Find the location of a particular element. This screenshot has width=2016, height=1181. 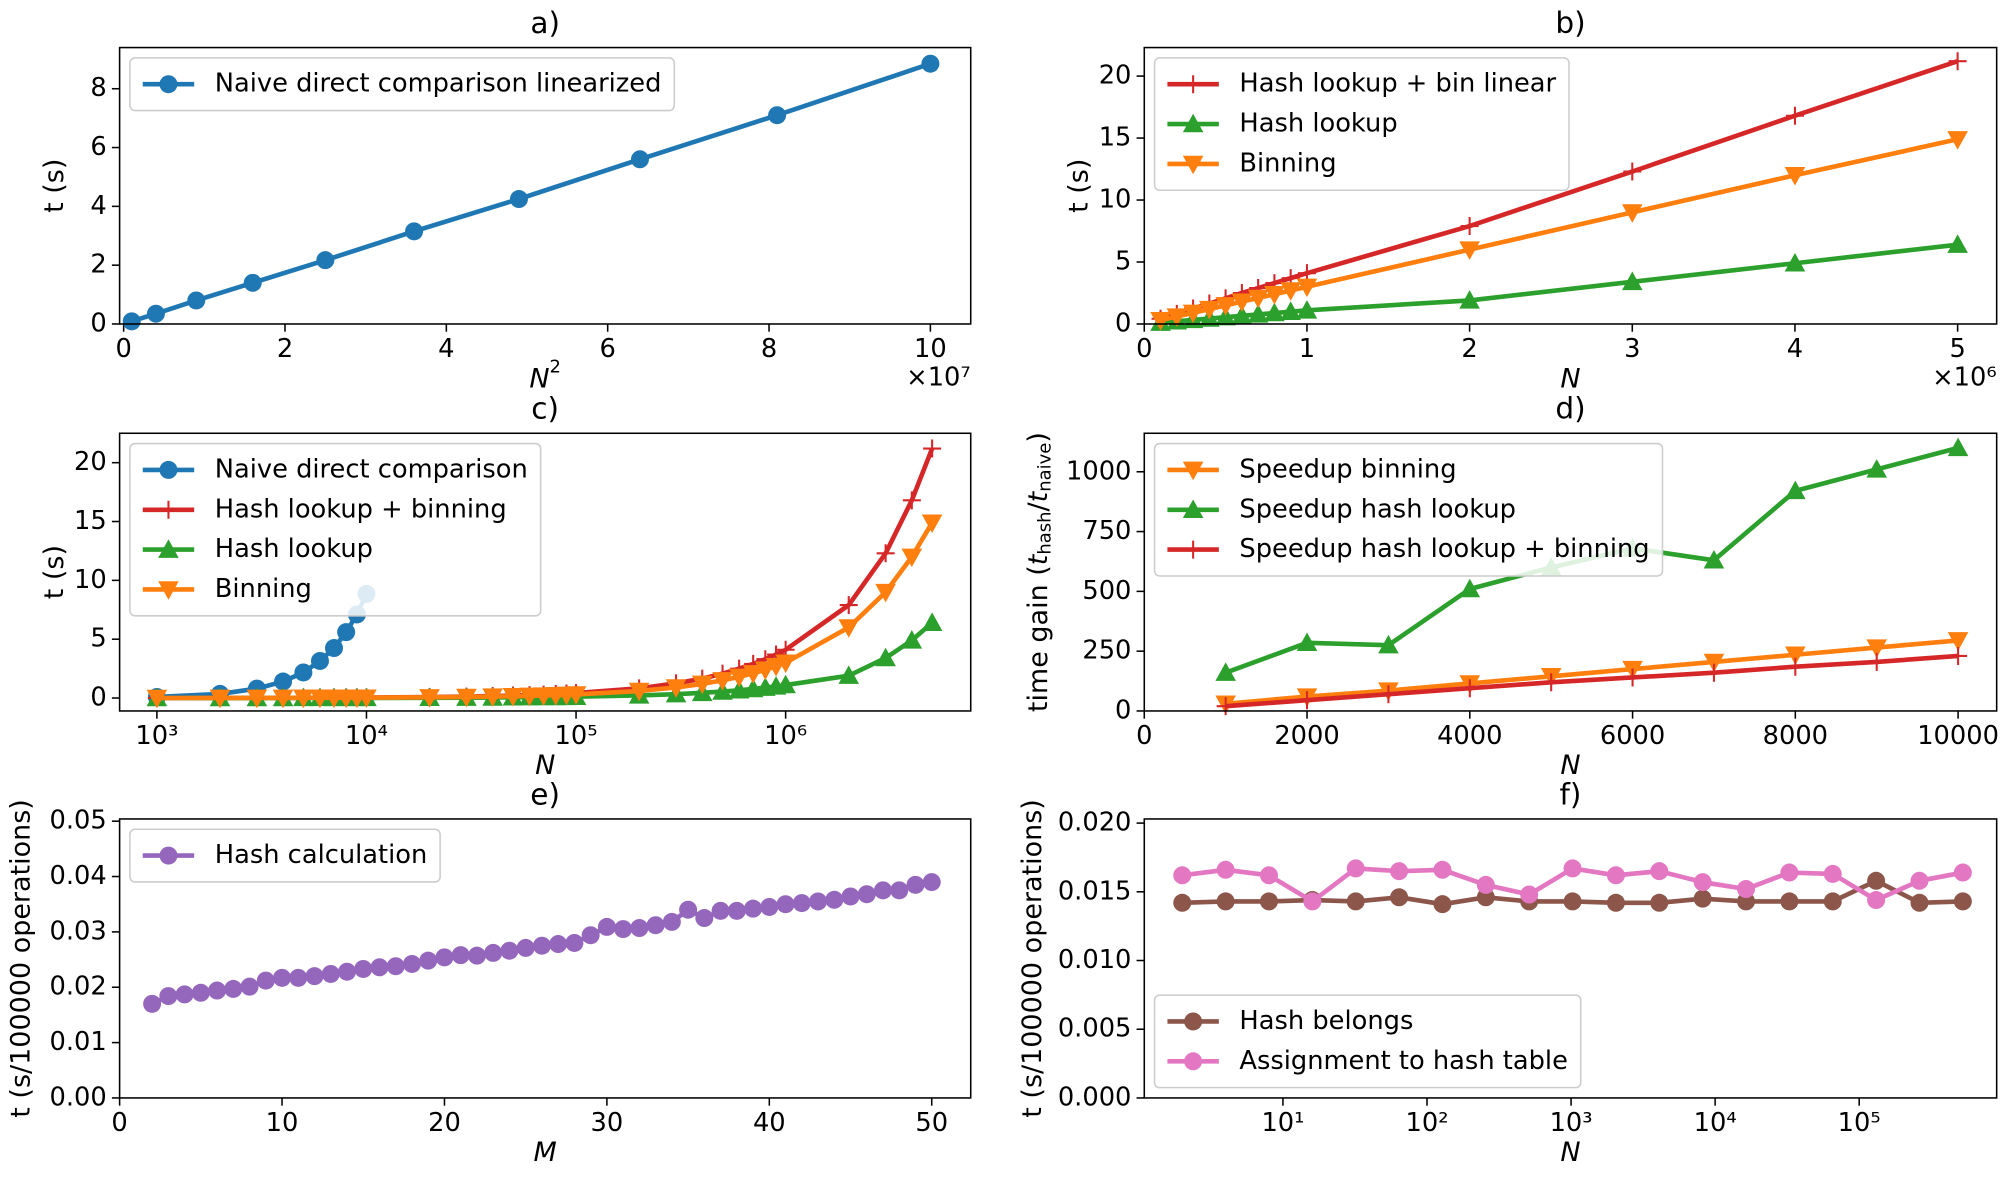

legend-label: Assignment to hash table is located at coordinates (1403, 1061).